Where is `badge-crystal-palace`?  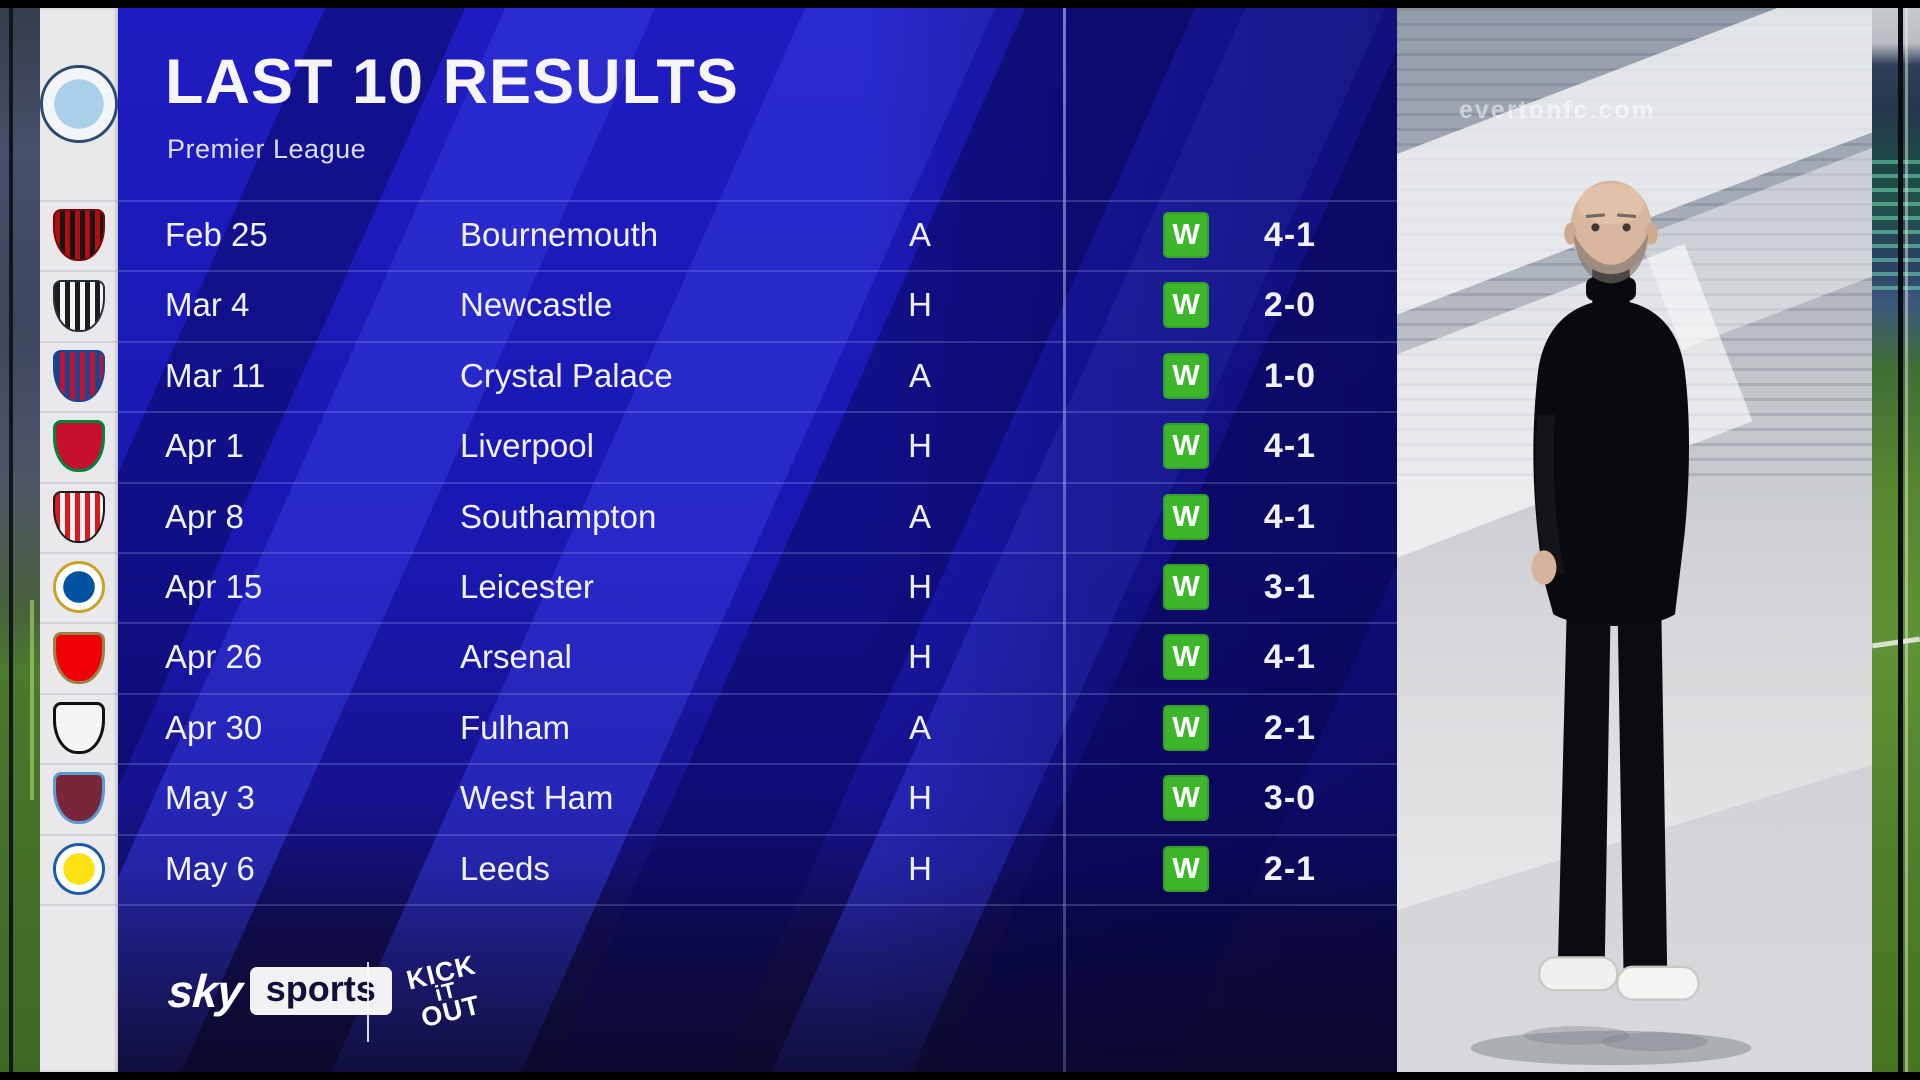
badge-crystal-palace is located at coordinates (79, 375).